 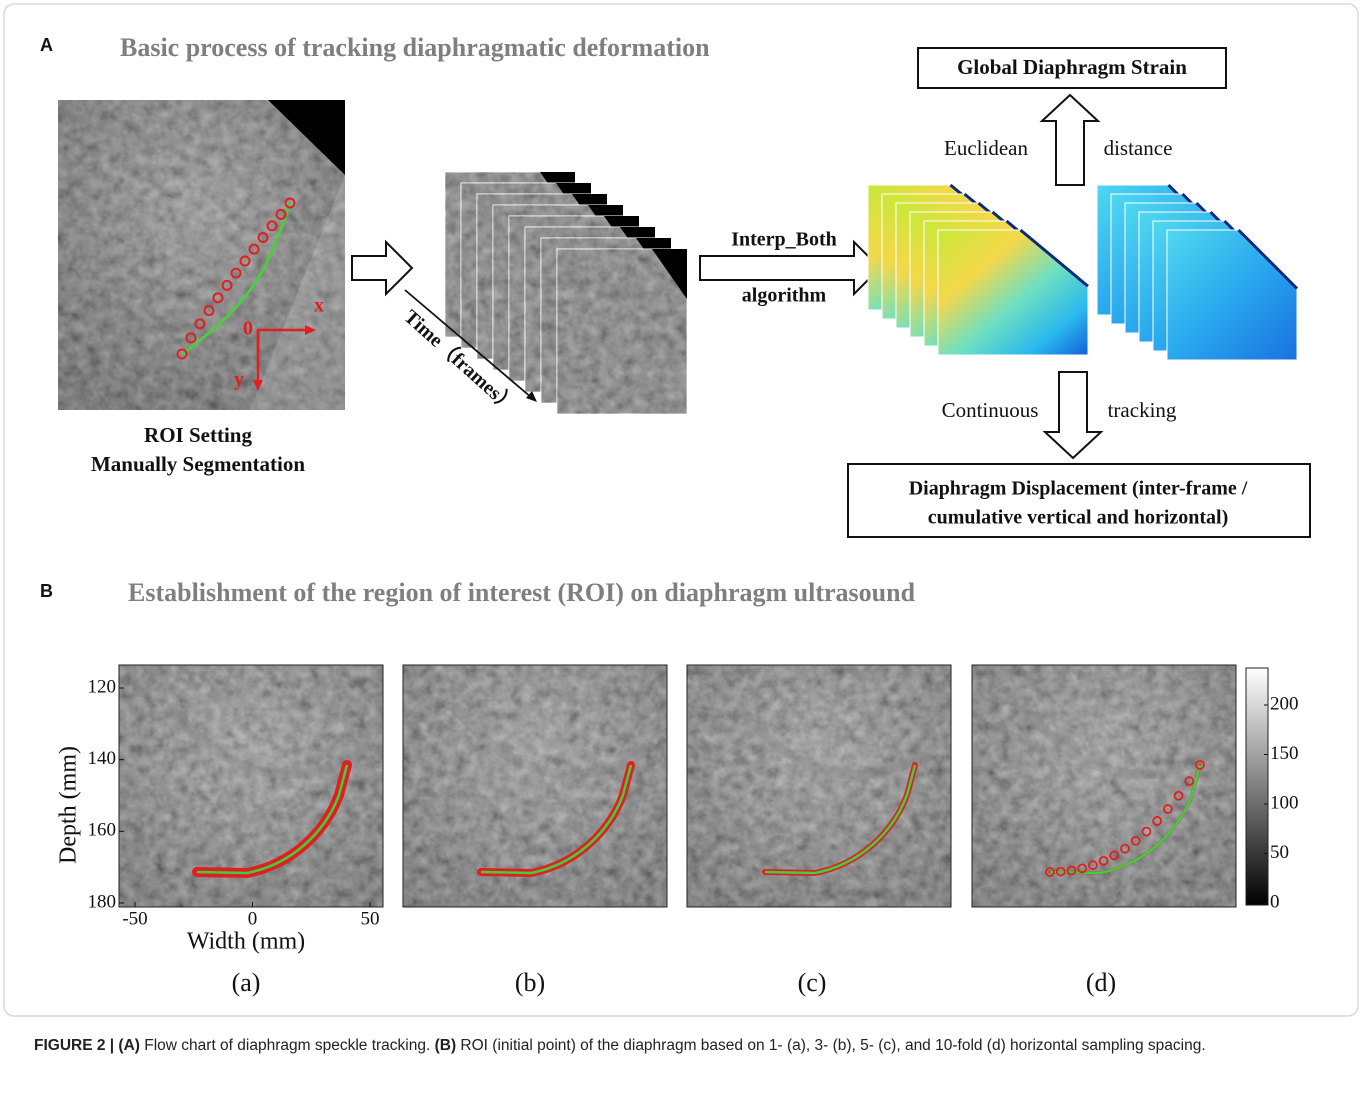 What do you see at coordinates (530, 982) in the screenshot?
I see `subpanel-label: (b)` at bounding box center [530, 982].